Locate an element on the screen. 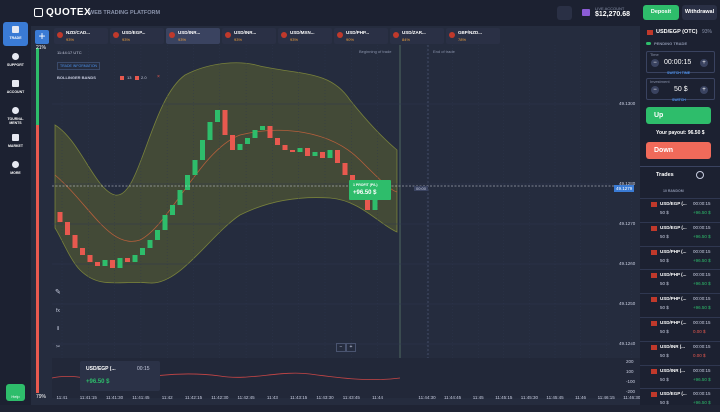 The width and height of the screenshot is (720, 412). switch: SWITCH is located at coordinates (679, 100).